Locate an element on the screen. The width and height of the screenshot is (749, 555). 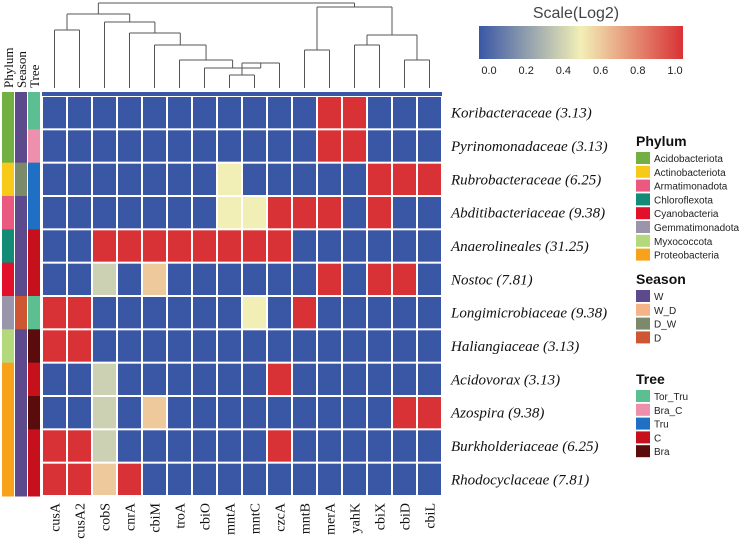
legend-label: Chloroflexota is located at coordinates (683, 200).